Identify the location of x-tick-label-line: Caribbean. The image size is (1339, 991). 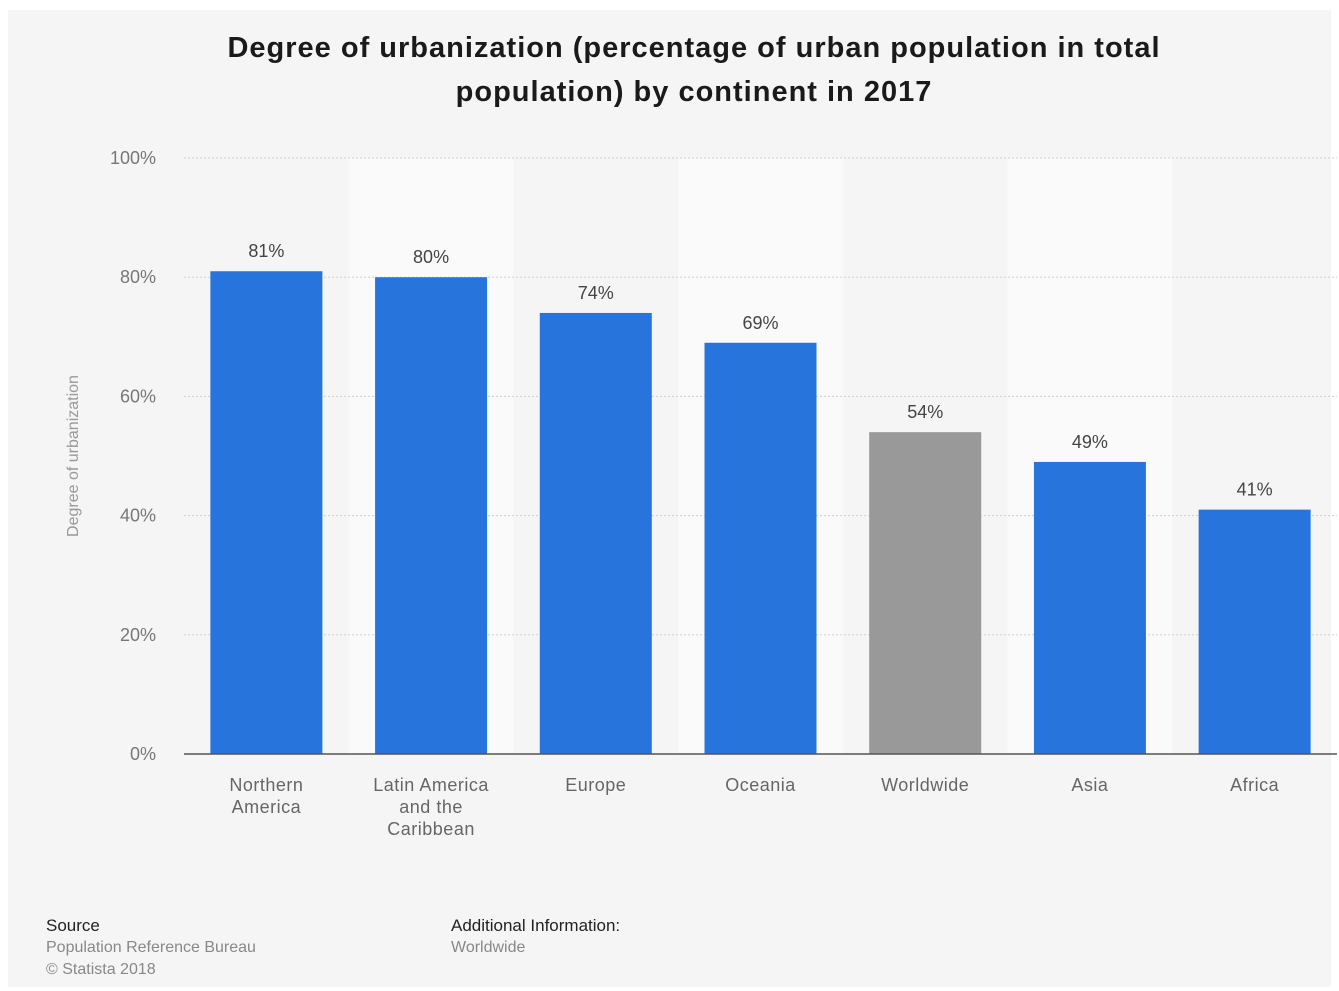
(431, 829).